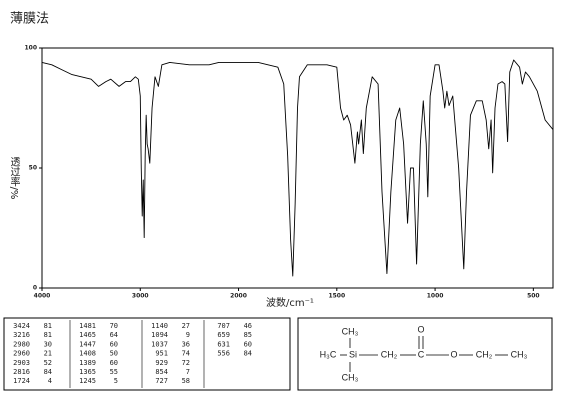 The width and height of the screenshot is (570, 402). I want to click on x-tick-label: 3000, so click(140, 296).